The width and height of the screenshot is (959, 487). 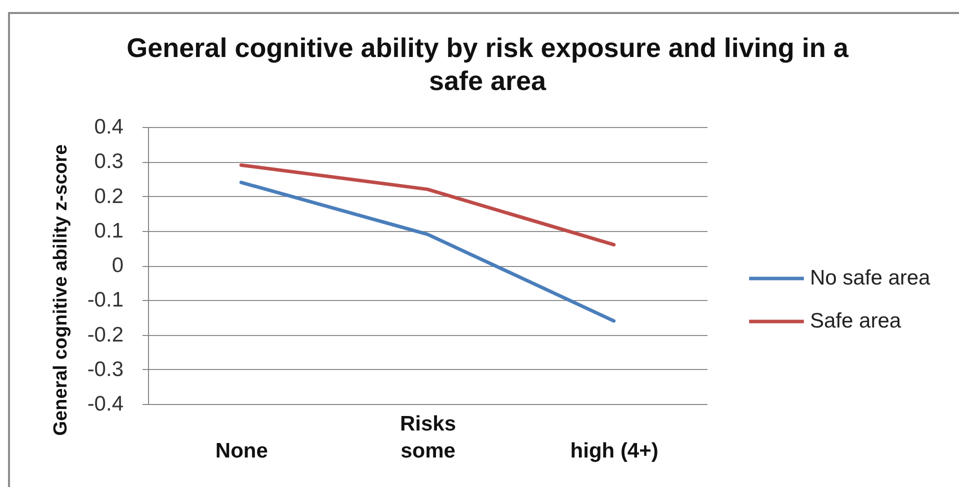 I want to click on y-tick-label: 0.4, so click(x=109, y=127).